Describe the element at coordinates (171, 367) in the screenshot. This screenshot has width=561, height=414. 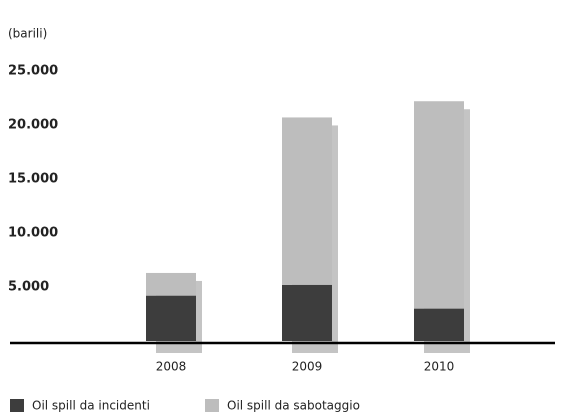
I see `x-tick-label: 2008` at that location.